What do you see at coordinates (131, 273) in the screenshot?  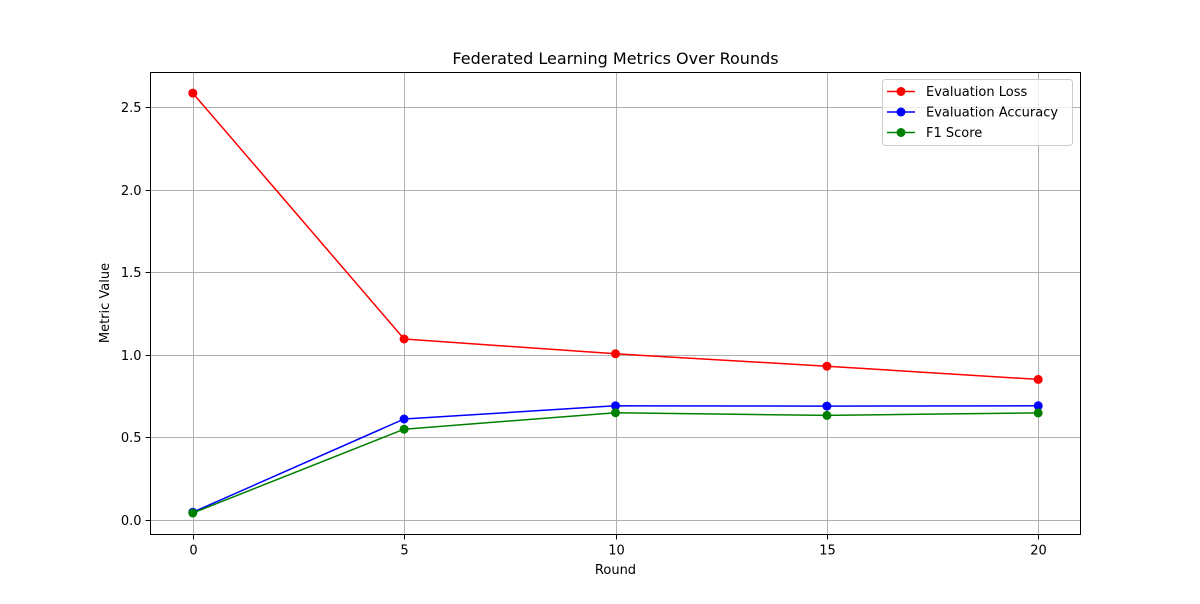 I see `y-tick-label: 1.5` at bounding box center [131, 273].